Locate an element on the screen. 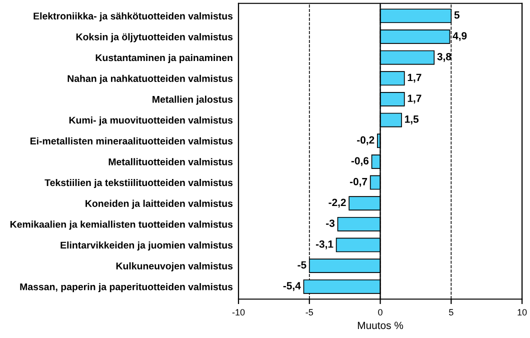  data-label: 3,8 is located at coordinates (444, 57).